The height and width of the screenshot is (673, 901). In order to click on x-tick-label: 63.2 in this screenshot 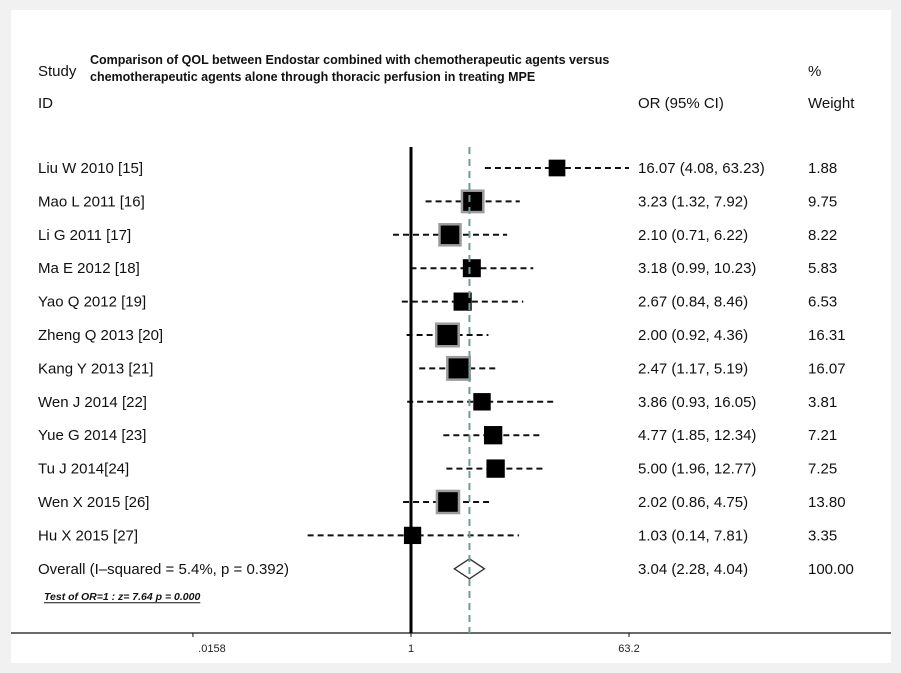, I will do `click(628, 649)`.